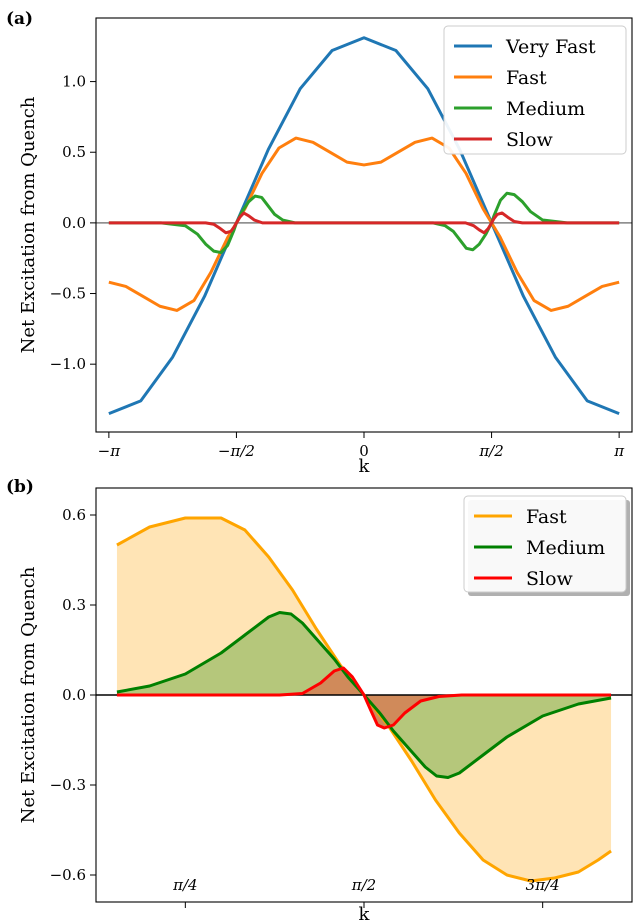  What do you see at coordinates (19, 19) in the screenshot?
I see `panel-label: (a)` at bounding box center [19, 19].